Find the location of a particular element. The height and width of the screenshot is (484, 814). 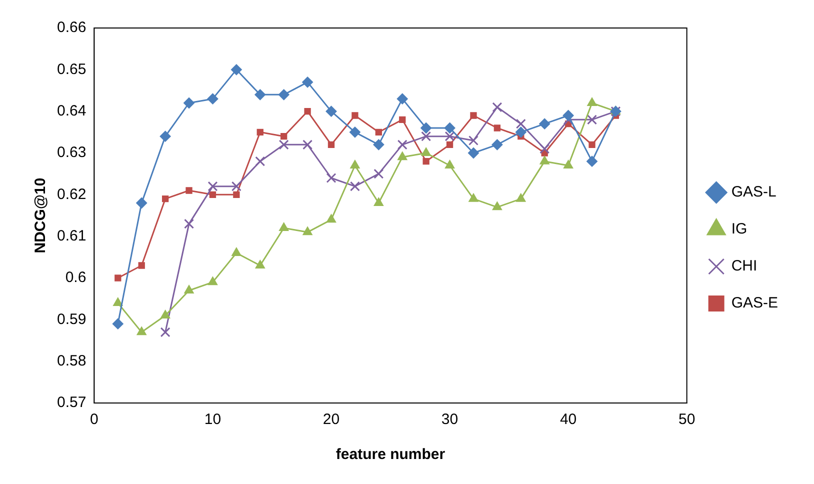

x-tick-label: 30 is located at coordinates (449, 419).